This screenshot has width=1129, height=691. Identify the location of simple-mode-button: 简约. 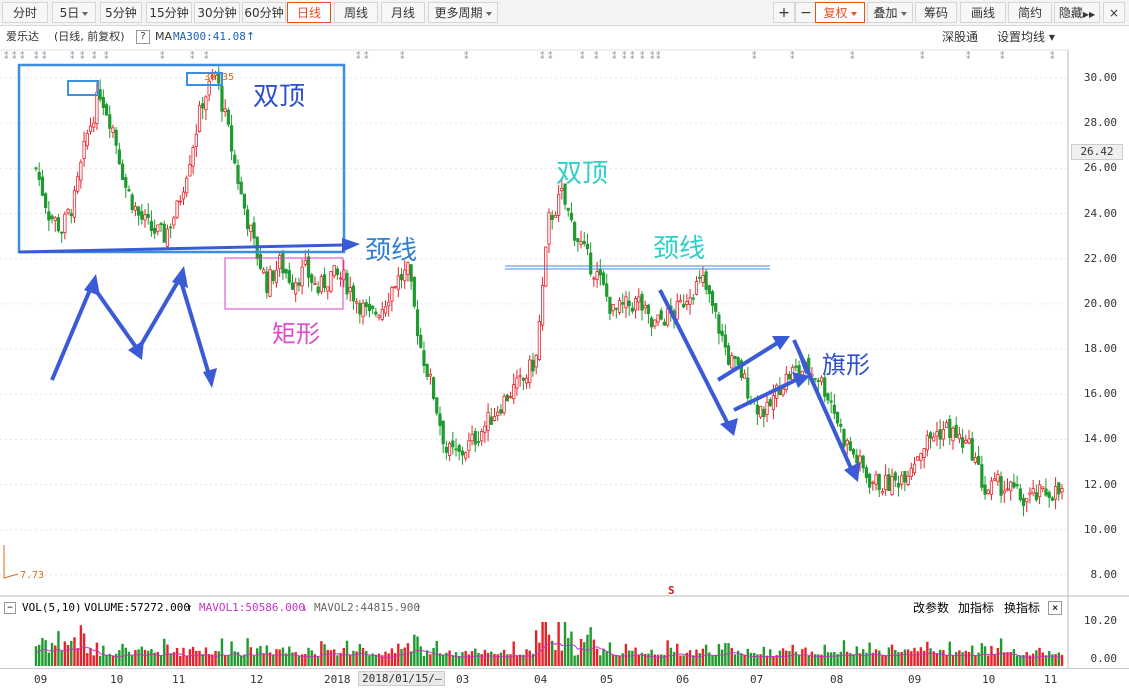
(1030, 12).